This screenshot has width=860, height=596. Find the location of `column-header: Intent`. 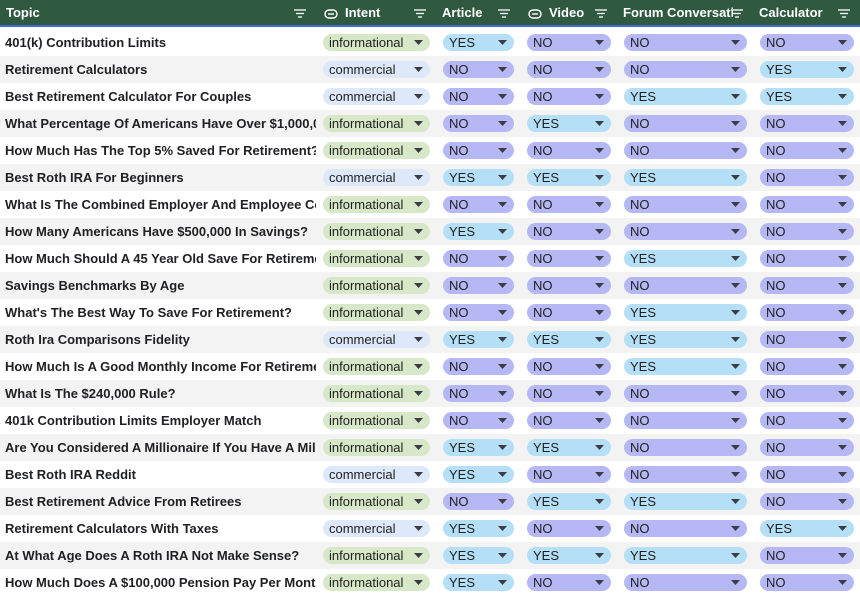

column-header: Intent is located at coordinates (376, 13).